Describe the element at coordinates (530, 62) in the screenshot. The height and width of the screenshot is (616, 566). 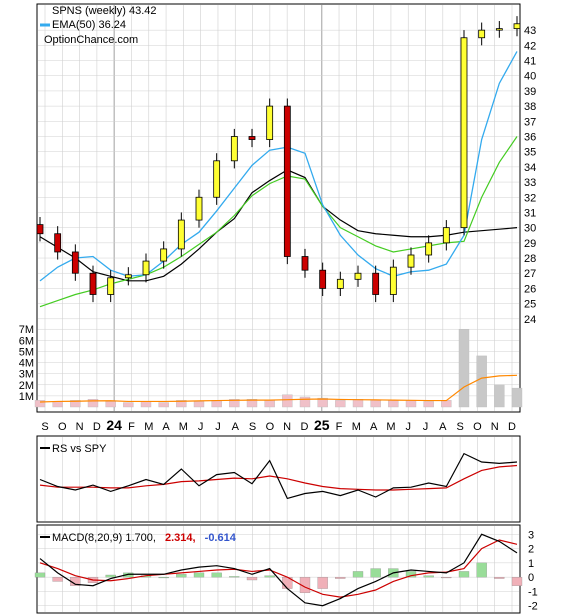
I see `price-tick-label: 41` at that location.